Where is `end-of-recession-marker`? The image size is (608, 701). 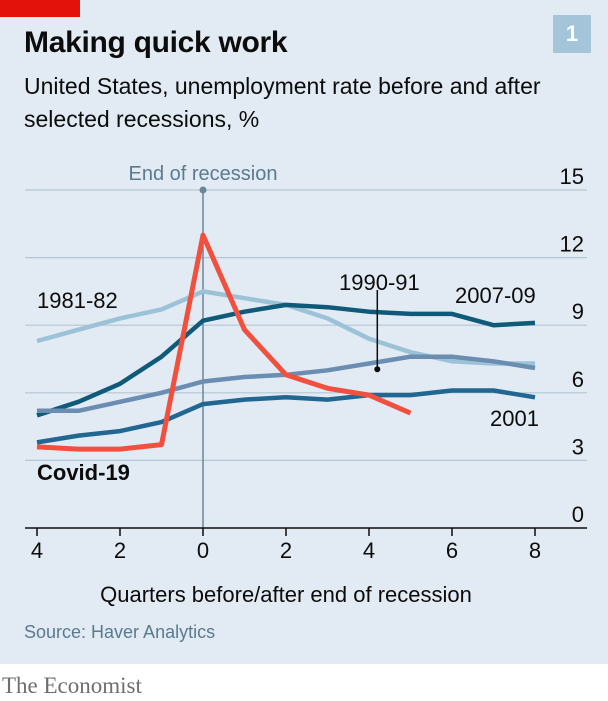
end-of-recession-marker is located at coordinates (203, 190).